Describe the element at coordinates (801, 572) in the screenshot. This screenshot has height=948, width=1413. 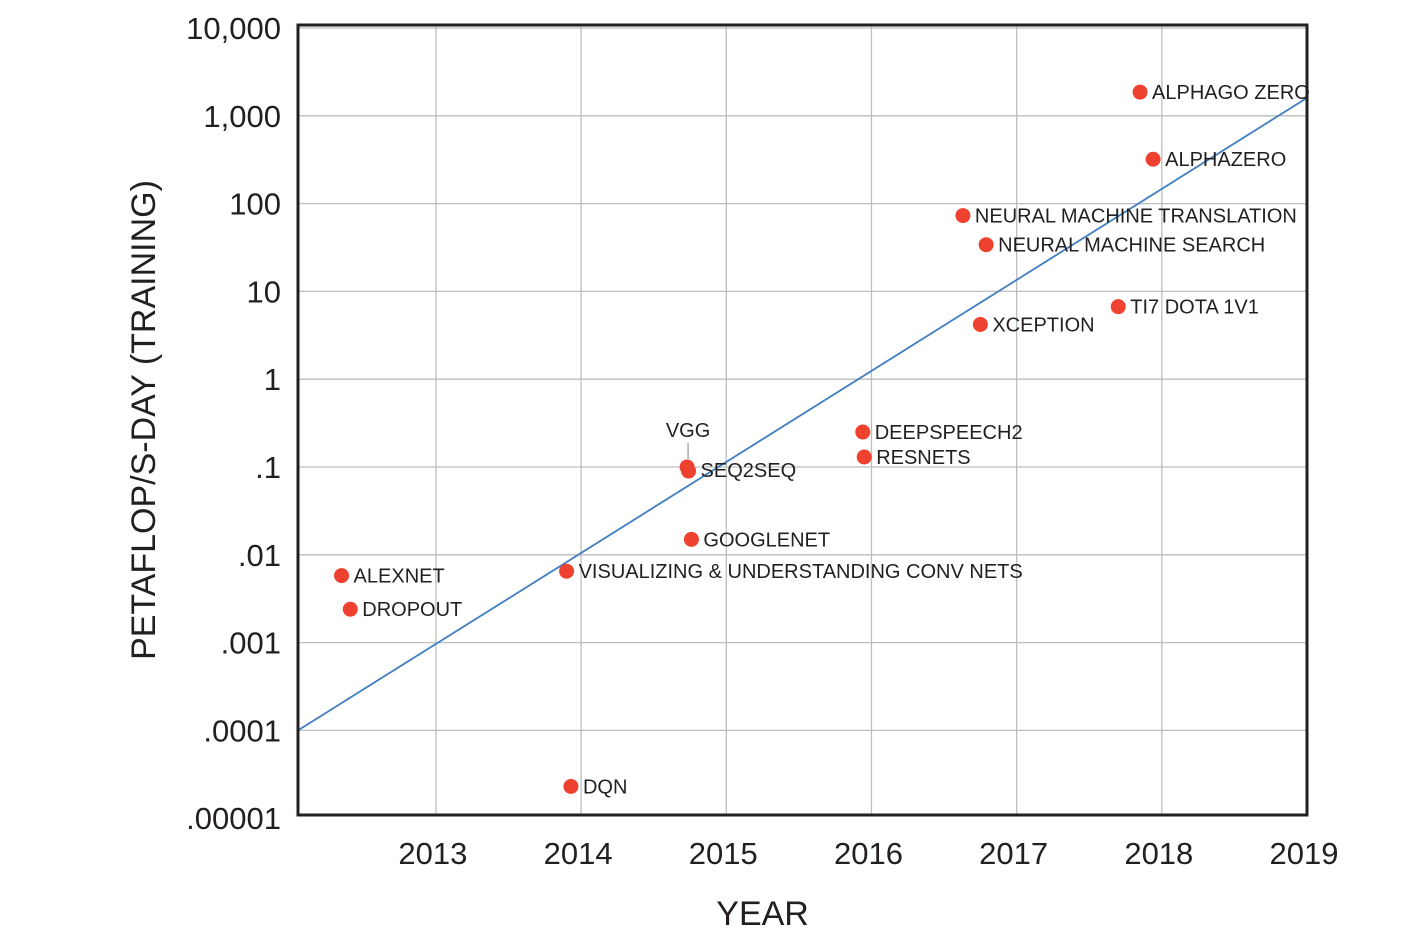
I see `point-label: VISUALIZING & UNDERSTANDING CONV NETS` at that location.